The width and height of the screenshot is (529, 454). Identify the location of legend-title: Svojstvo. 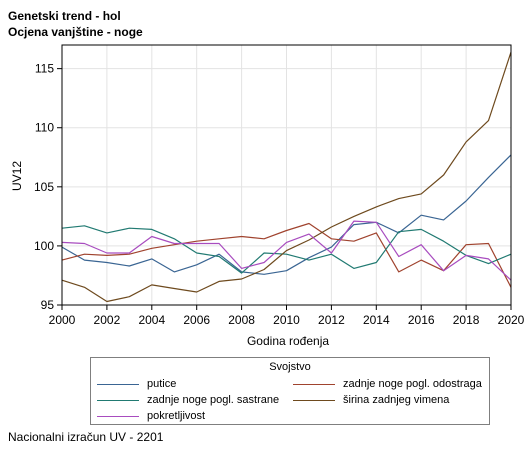
(290, 367).